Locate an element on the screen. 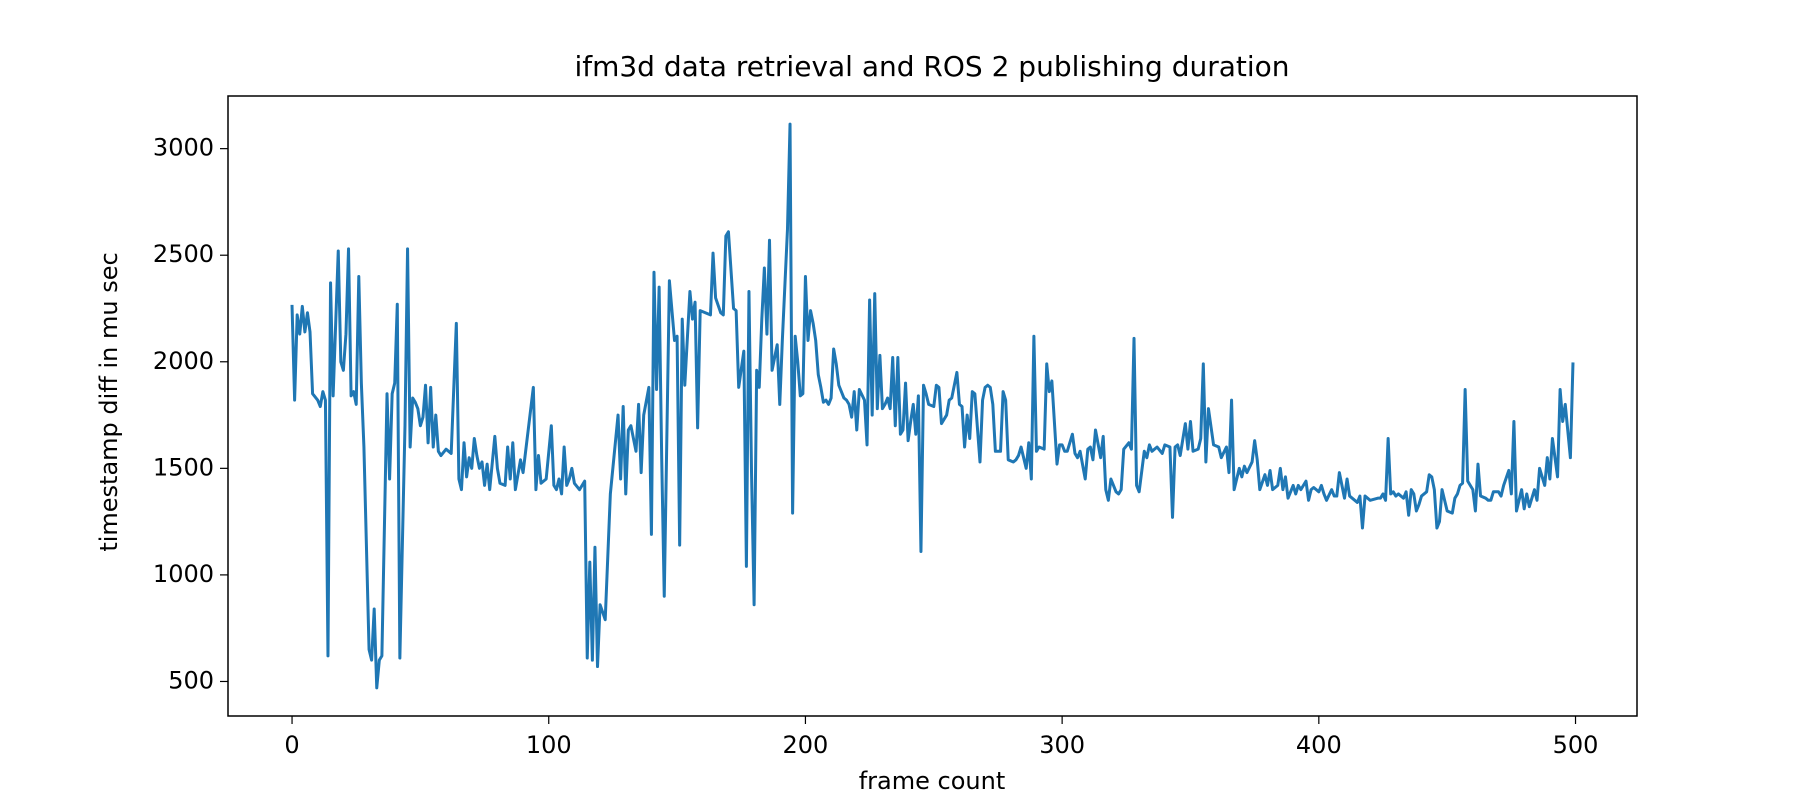 The height and width of the screenshot is (800, 1800). x-tick-label: 0 is located at coordinates (291, 745).